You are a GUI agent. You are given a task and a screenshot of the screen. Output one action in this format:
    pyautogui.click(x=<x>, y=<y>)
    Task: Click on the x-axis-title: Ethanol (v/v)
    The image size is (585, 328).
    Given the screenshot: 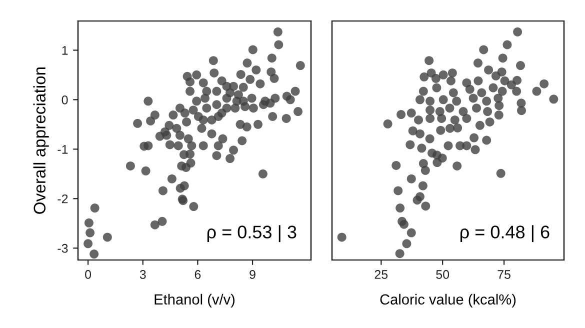 What is the action you would take?
    pyautogui.click(x=194, y=301)
    